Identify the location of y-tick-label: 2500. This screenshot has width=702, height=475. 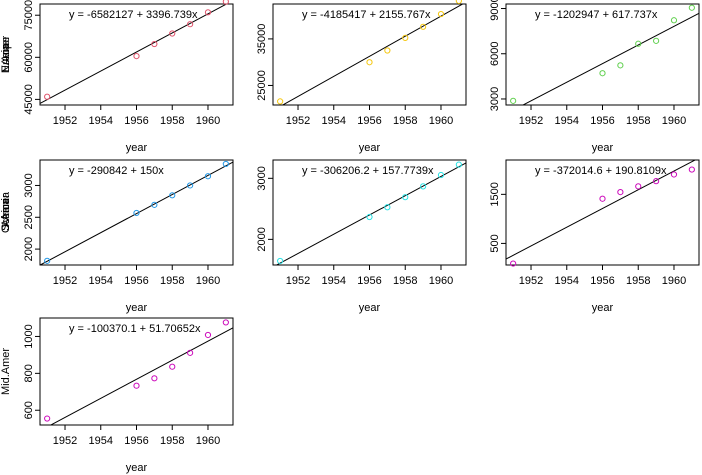
(29, 217).